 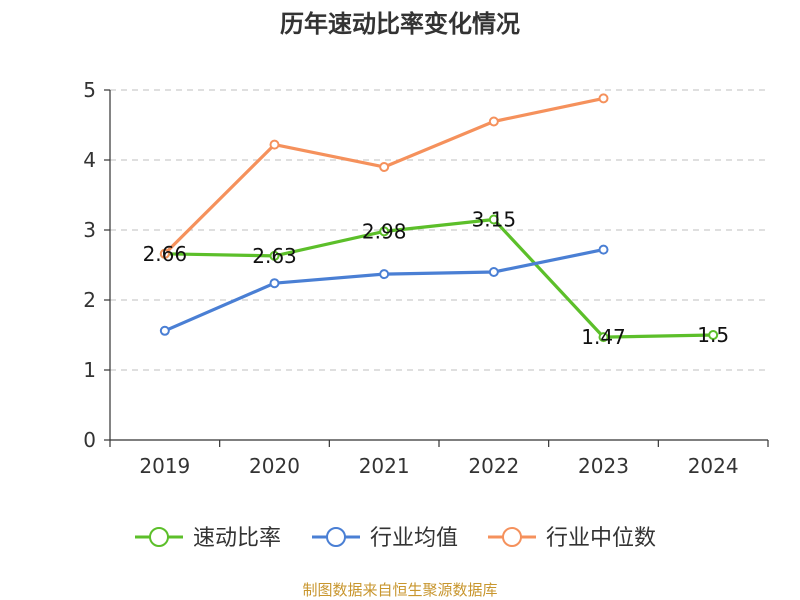 I want to click on legend-label: 行业均值, so click(x=414, y=538).